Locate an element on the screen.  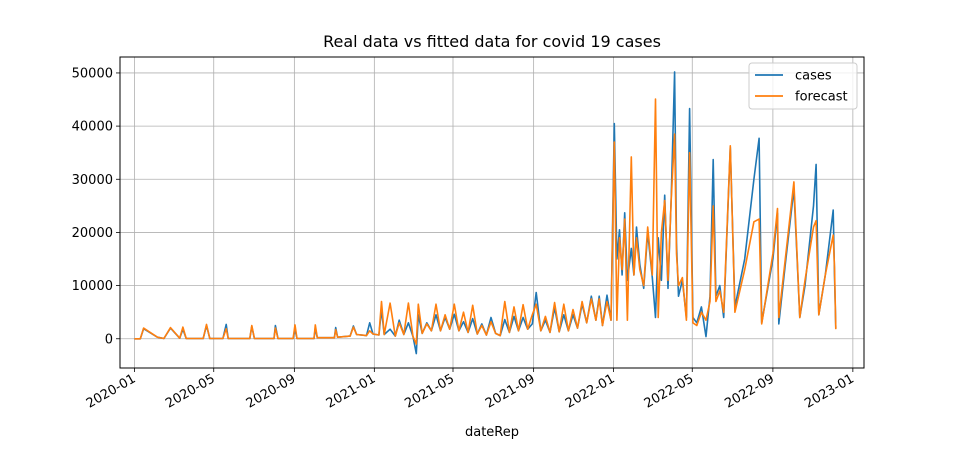
y-axis: 0 10000 20000 30000 40000 50000 is located at coordinates (96, 206).